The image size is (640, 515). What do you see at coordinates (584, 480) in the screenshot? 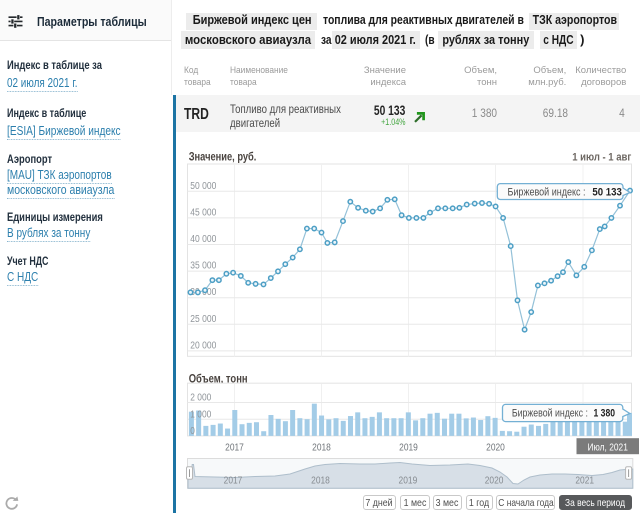
I see `svg-text: 2021` at bounding box center [584, 480].